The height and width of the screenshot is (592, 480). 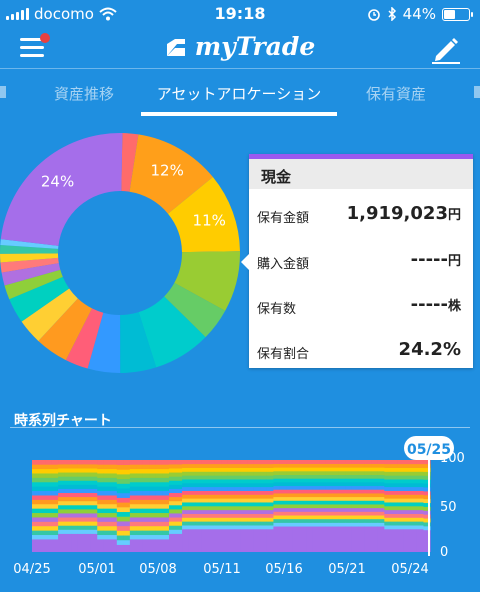 I want to click on donut-slice-label: 24%, so click(x=57, y=181).